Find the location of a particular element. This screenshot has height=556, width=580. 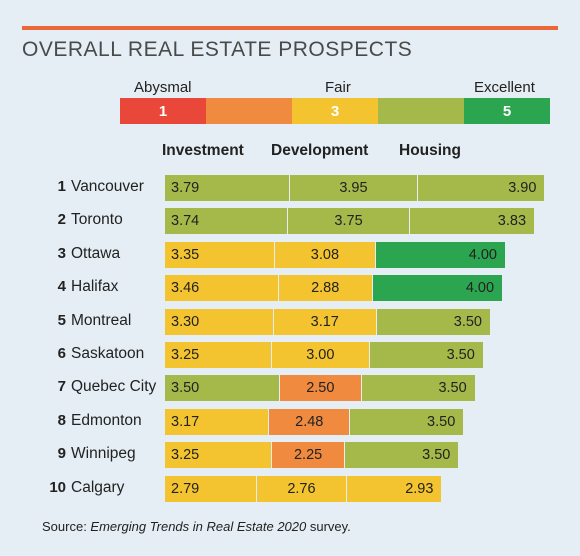

row-rank: 2 is located at coordinates (61, 220).